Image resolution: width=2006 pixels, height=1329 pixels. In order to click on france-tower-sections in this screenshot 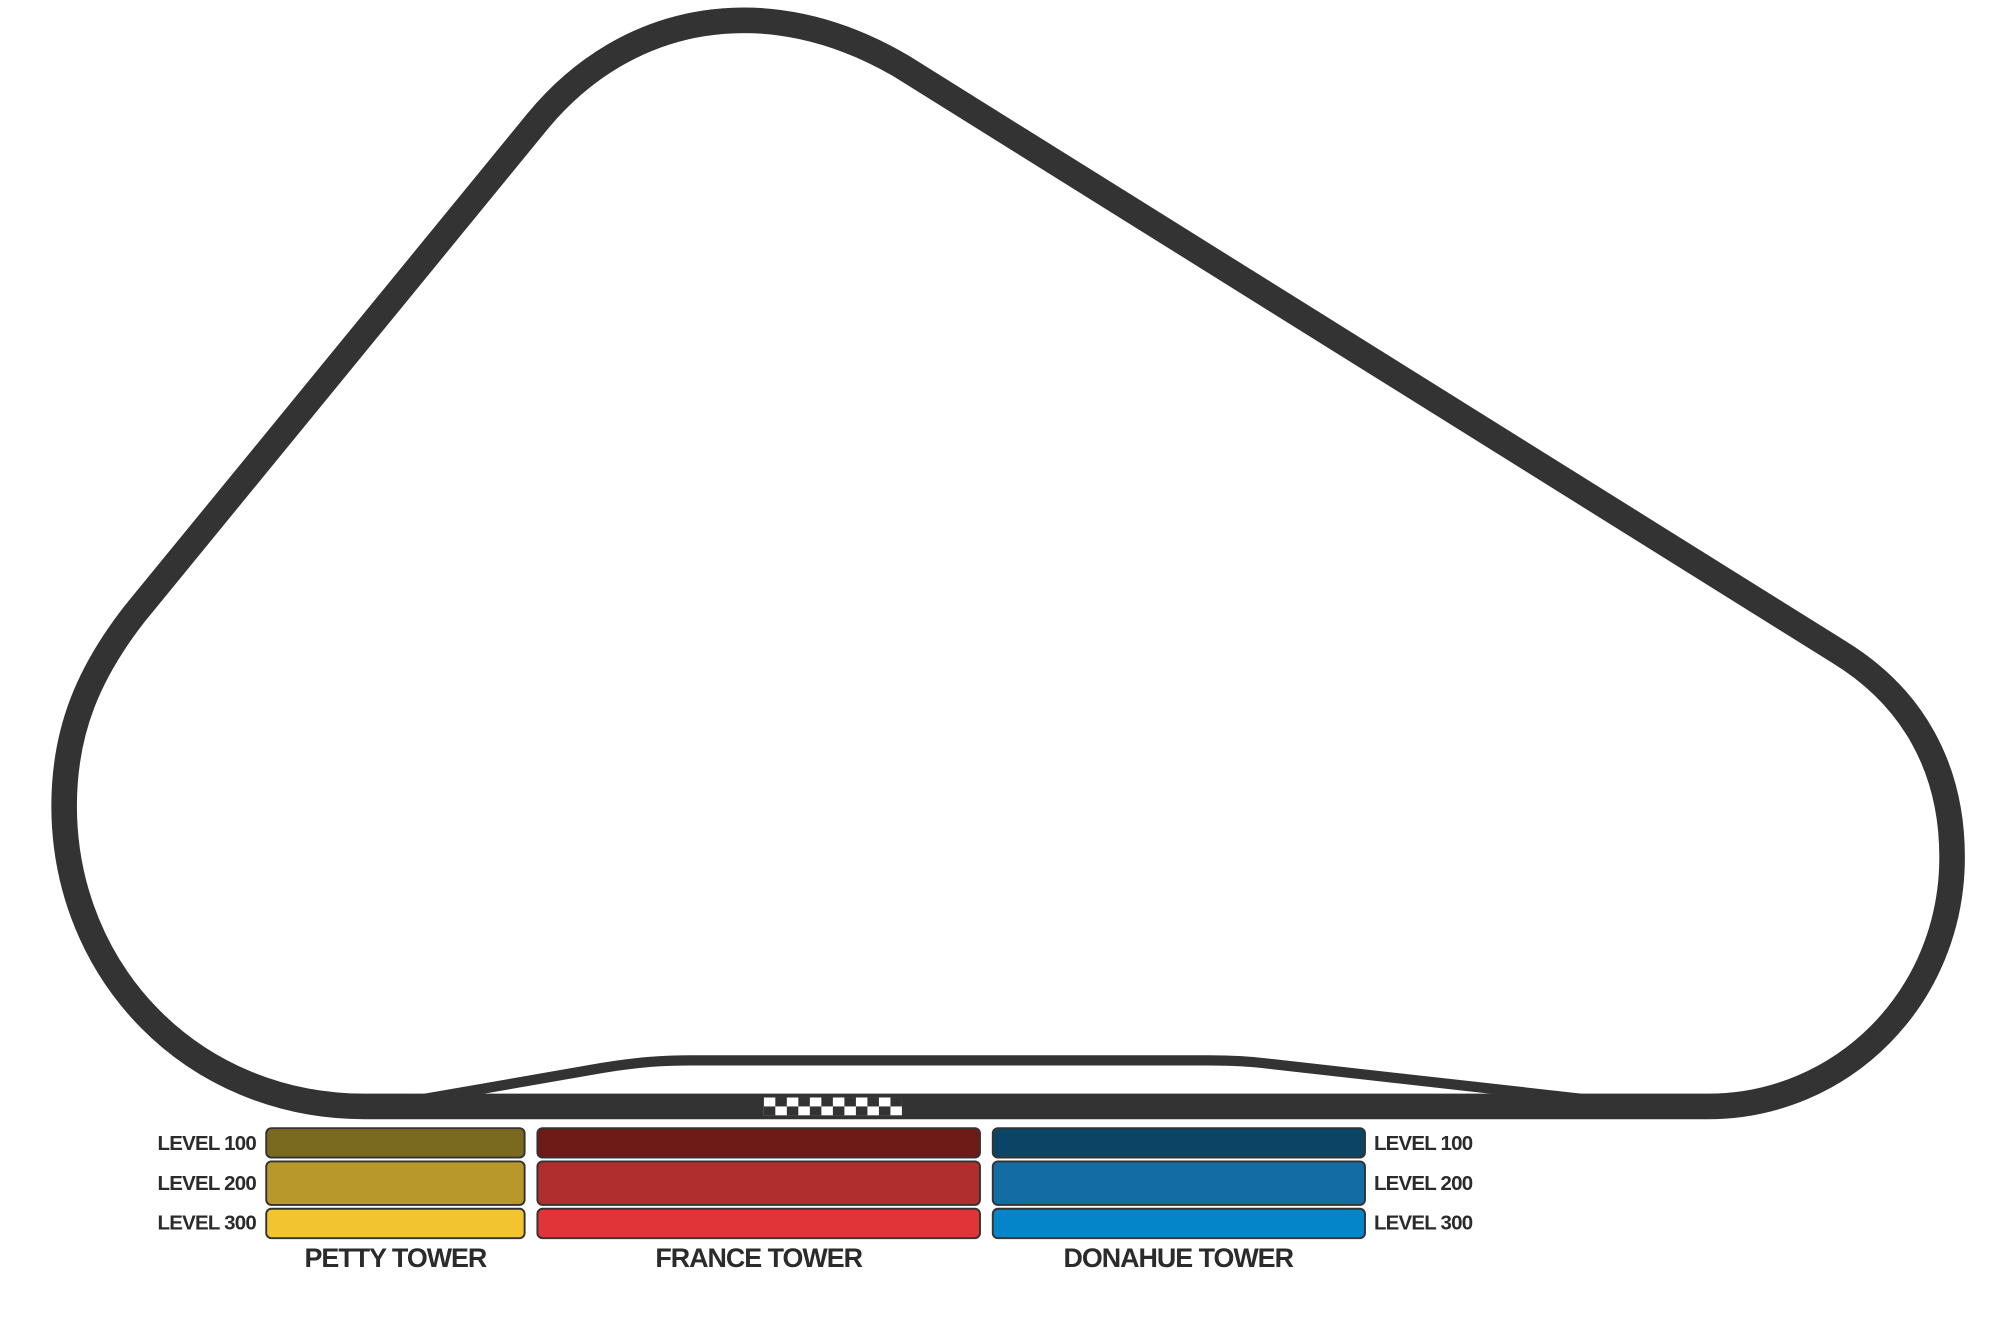, I will do `click(758, 1183)`.